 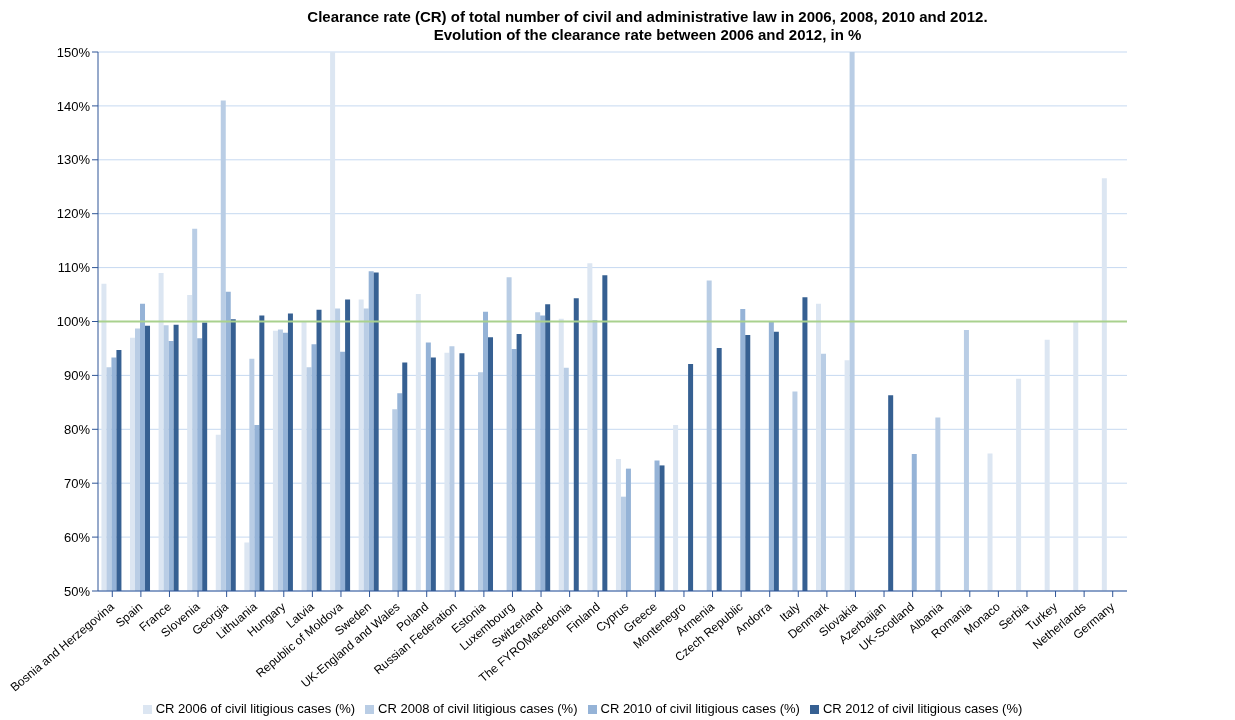 I want to click on legend-label: CR 2008 of civil litigious cases (%), so click(x=478, y=708).